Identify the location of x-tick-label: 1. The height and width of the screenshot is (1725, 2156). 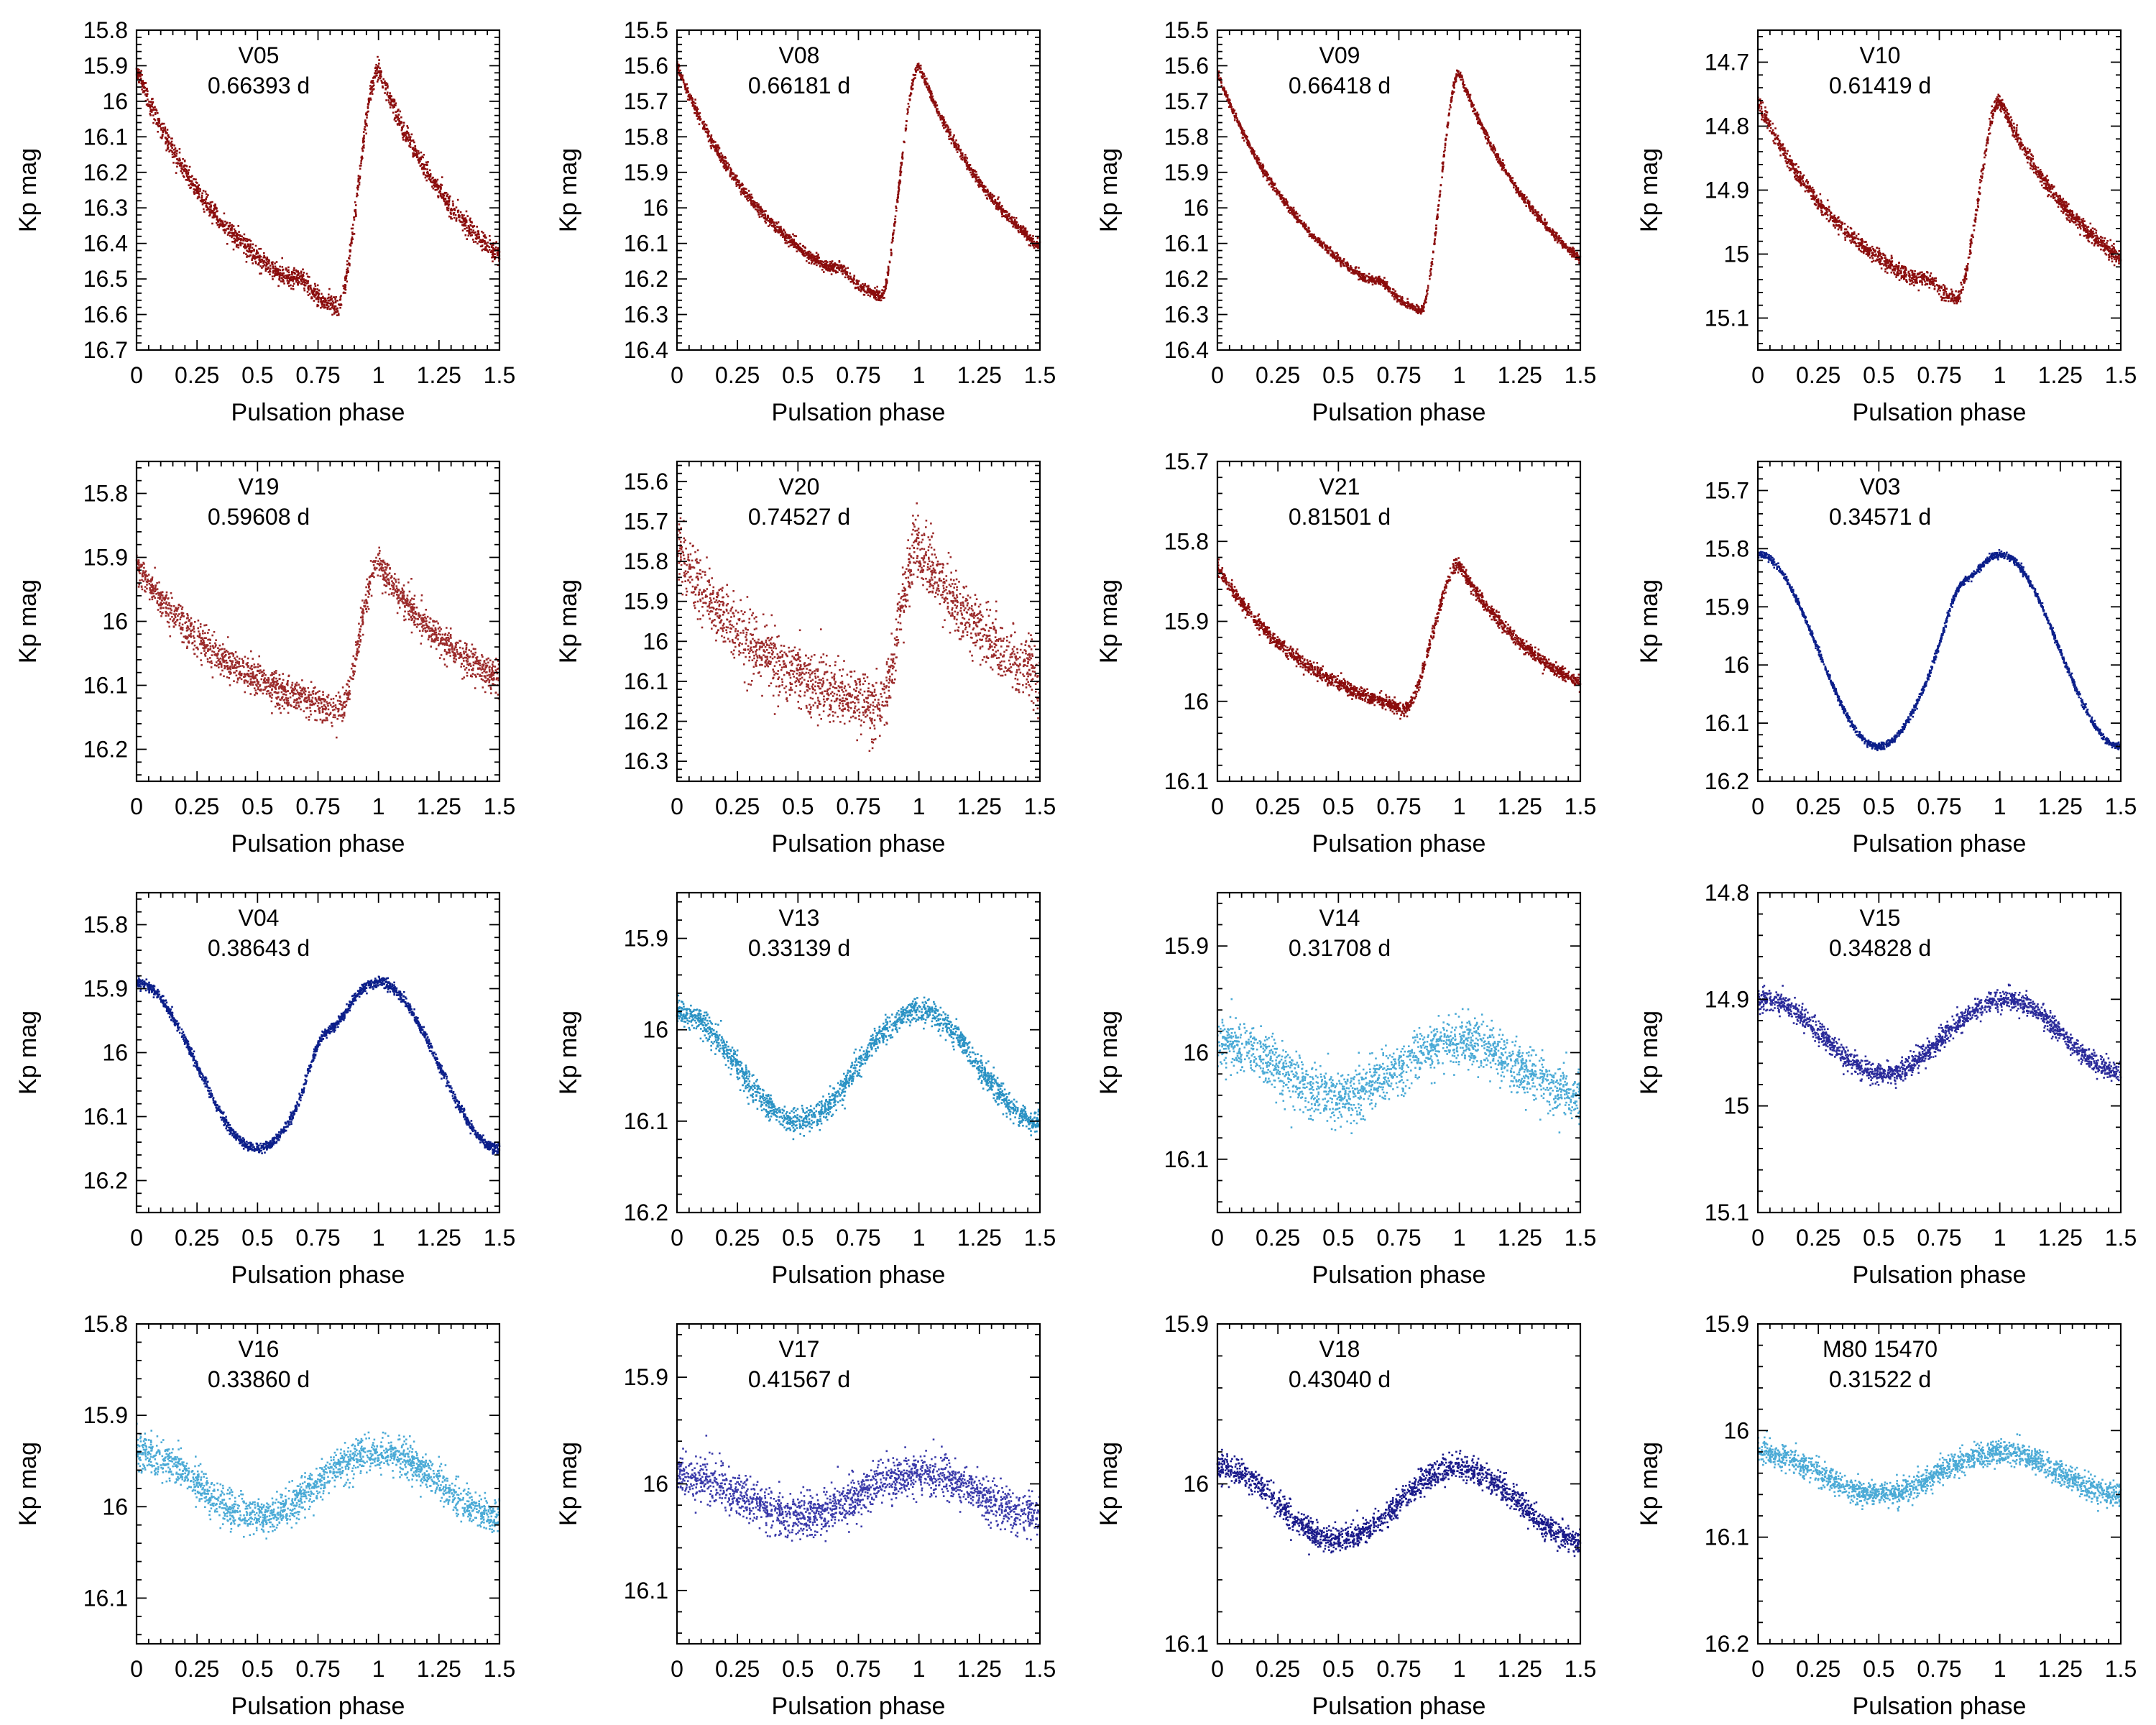
(379, 375).